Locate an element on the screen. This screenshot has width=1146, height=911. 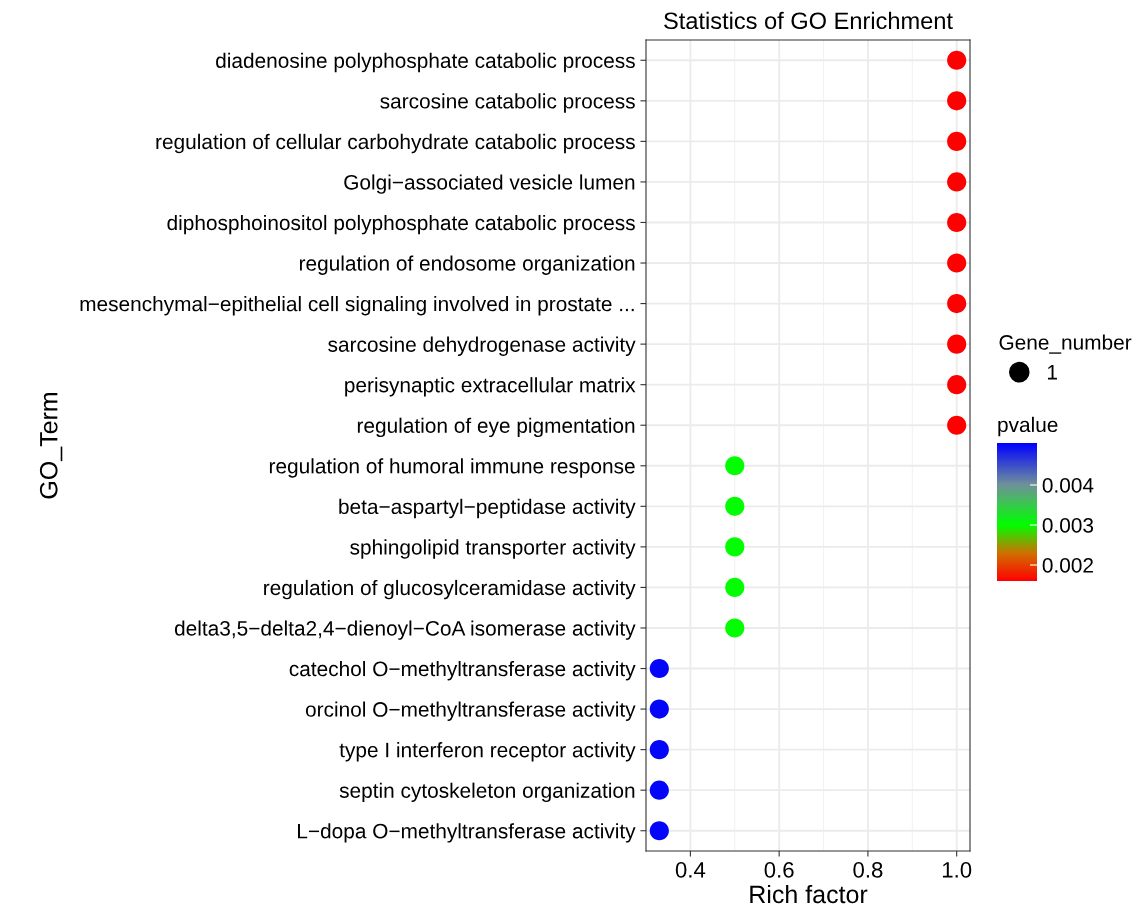
color-bar-label: 0.003 is located at coordinates (1068, 525).